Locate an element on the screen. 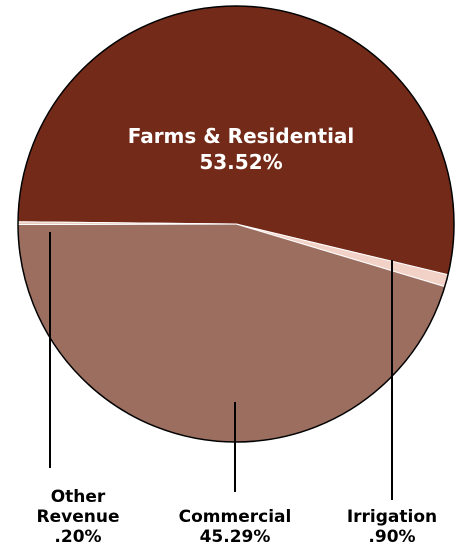 Image resolution: width=456 pixels, height=550 pixels. slice-label-other-revenue-line2: Revenue is located at coordinates (78, 517).